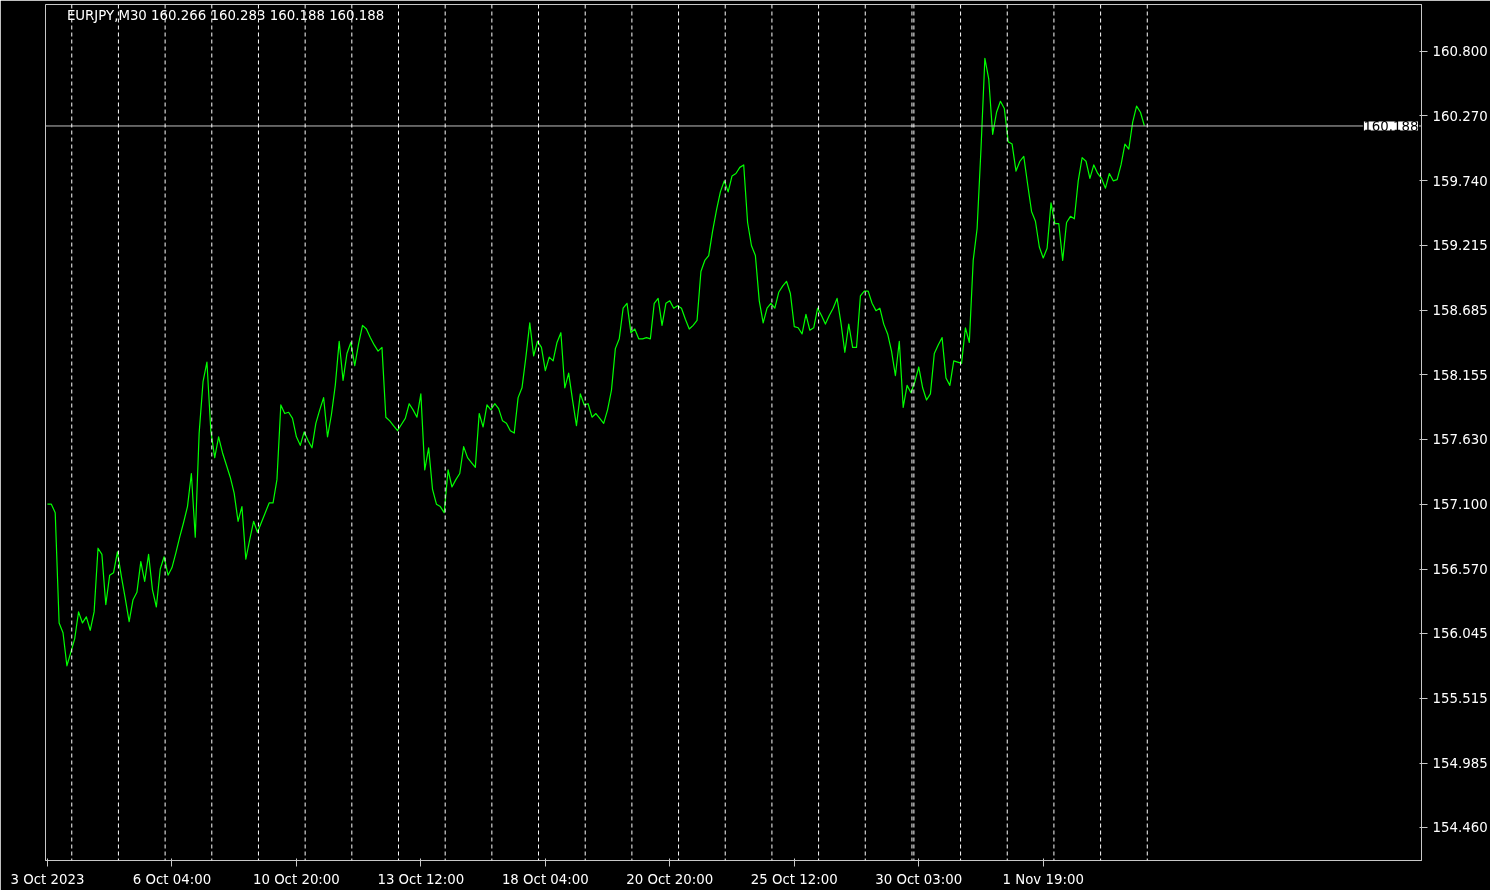  Describe the element at coordinates (1460, 634) in the screenshot. I see `y-tick-label: 156.045` at that location.